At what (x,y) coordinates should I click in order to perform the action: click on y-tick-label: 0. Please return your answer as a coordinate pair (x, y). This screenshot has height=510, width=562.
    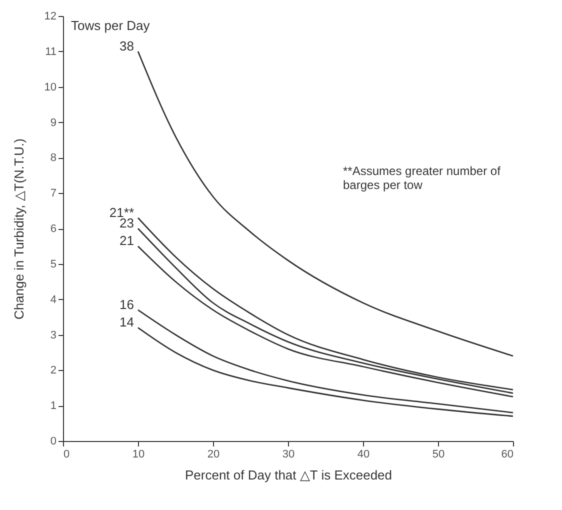
    Looking at the image, I should click on (53, 442).